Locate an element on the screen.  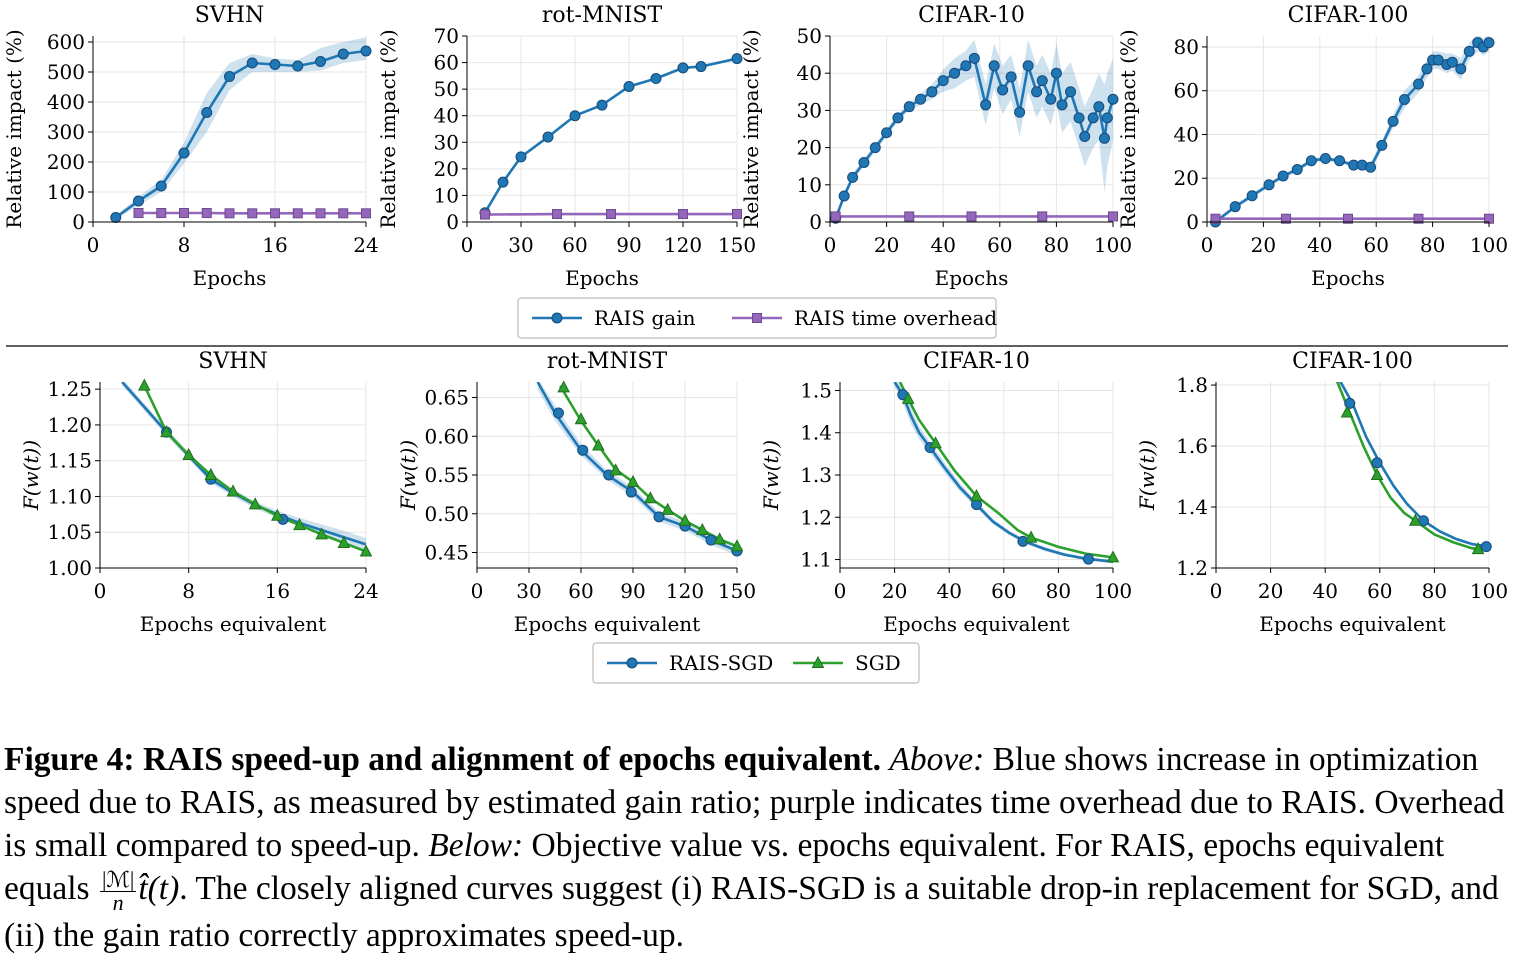
chart-title: CIFAR-100 is located at coordinates (1348, 15).